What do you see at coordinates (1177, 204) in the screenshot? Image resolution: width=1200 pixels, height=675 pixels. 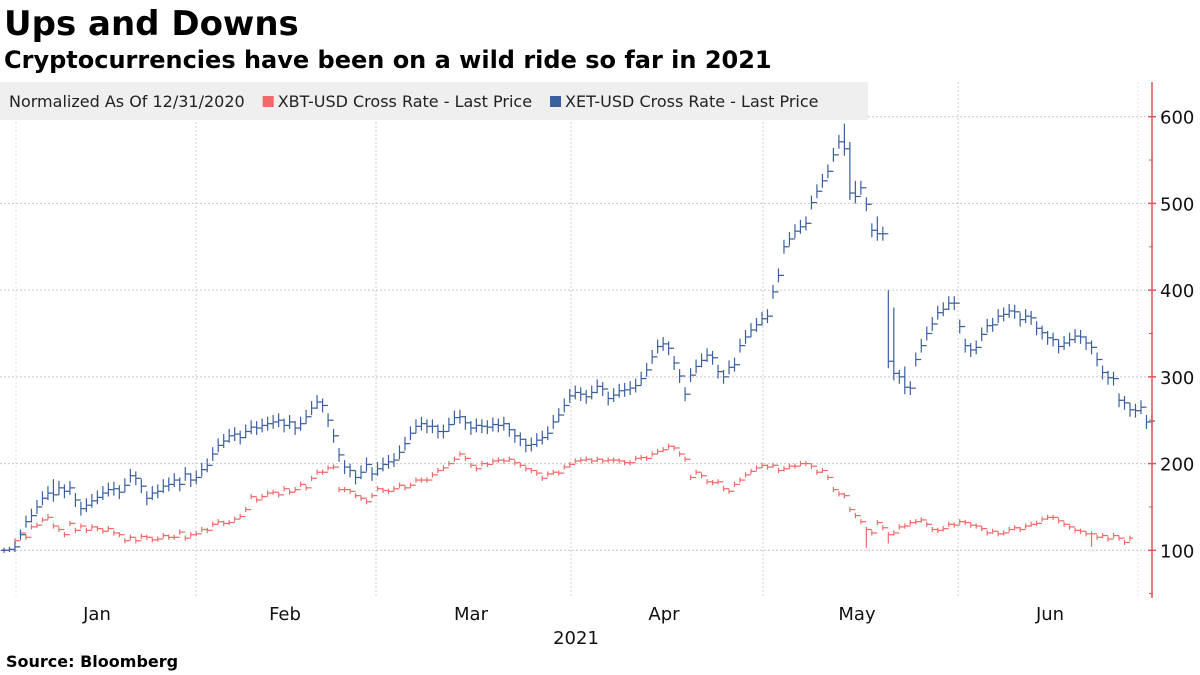 I see `y-tick-label: 500` at bounding box center [1177, 204].